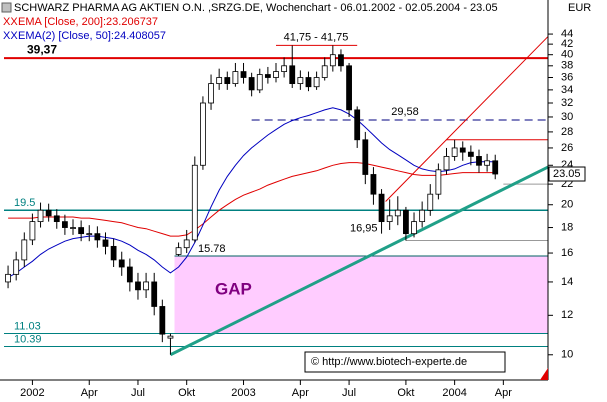 This screenshot has width=607, height=402. I want to click on axis-arrow, so click(544, 374).